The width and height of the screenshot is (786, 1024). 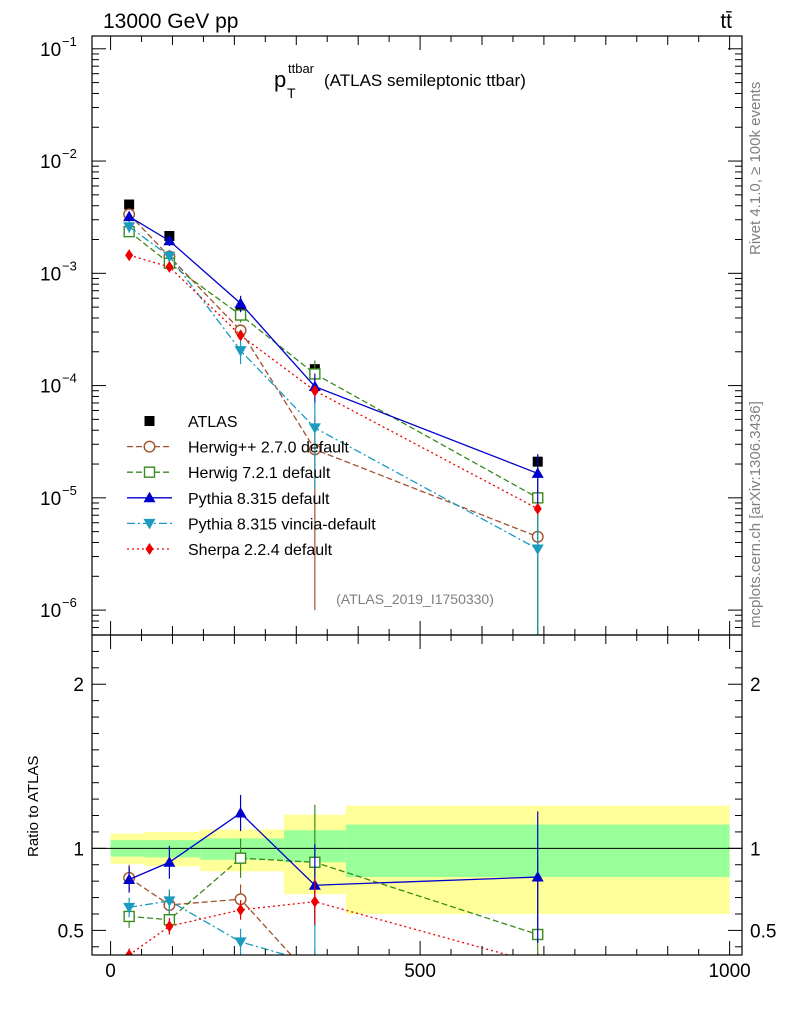 What do you see at coordinates (415, 599) in the screenshot?
I see `analysis-id-label: (ATLAS_2019_I1750330)` at bounding box center [415, 599].